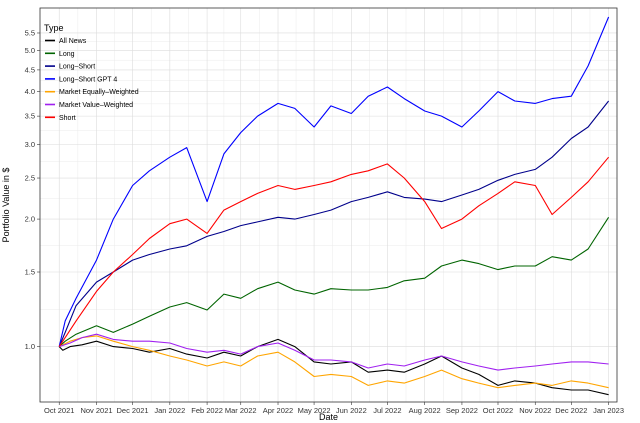 The width and height of the screenshot is (640, 423). Describe the element at coordinates (169, 410) in the screenshot. I see `x-tick-label: Jan 2022` at that location.